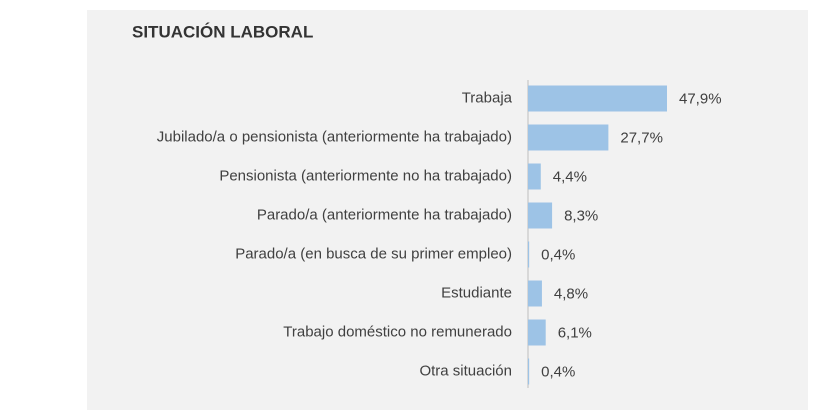 The height and width of the screenshot is (416, 825). Describe the element at coordinates (397, 331) in the screenshot. I see `category-label: Trabajo doméstico no remunerado` at that location.